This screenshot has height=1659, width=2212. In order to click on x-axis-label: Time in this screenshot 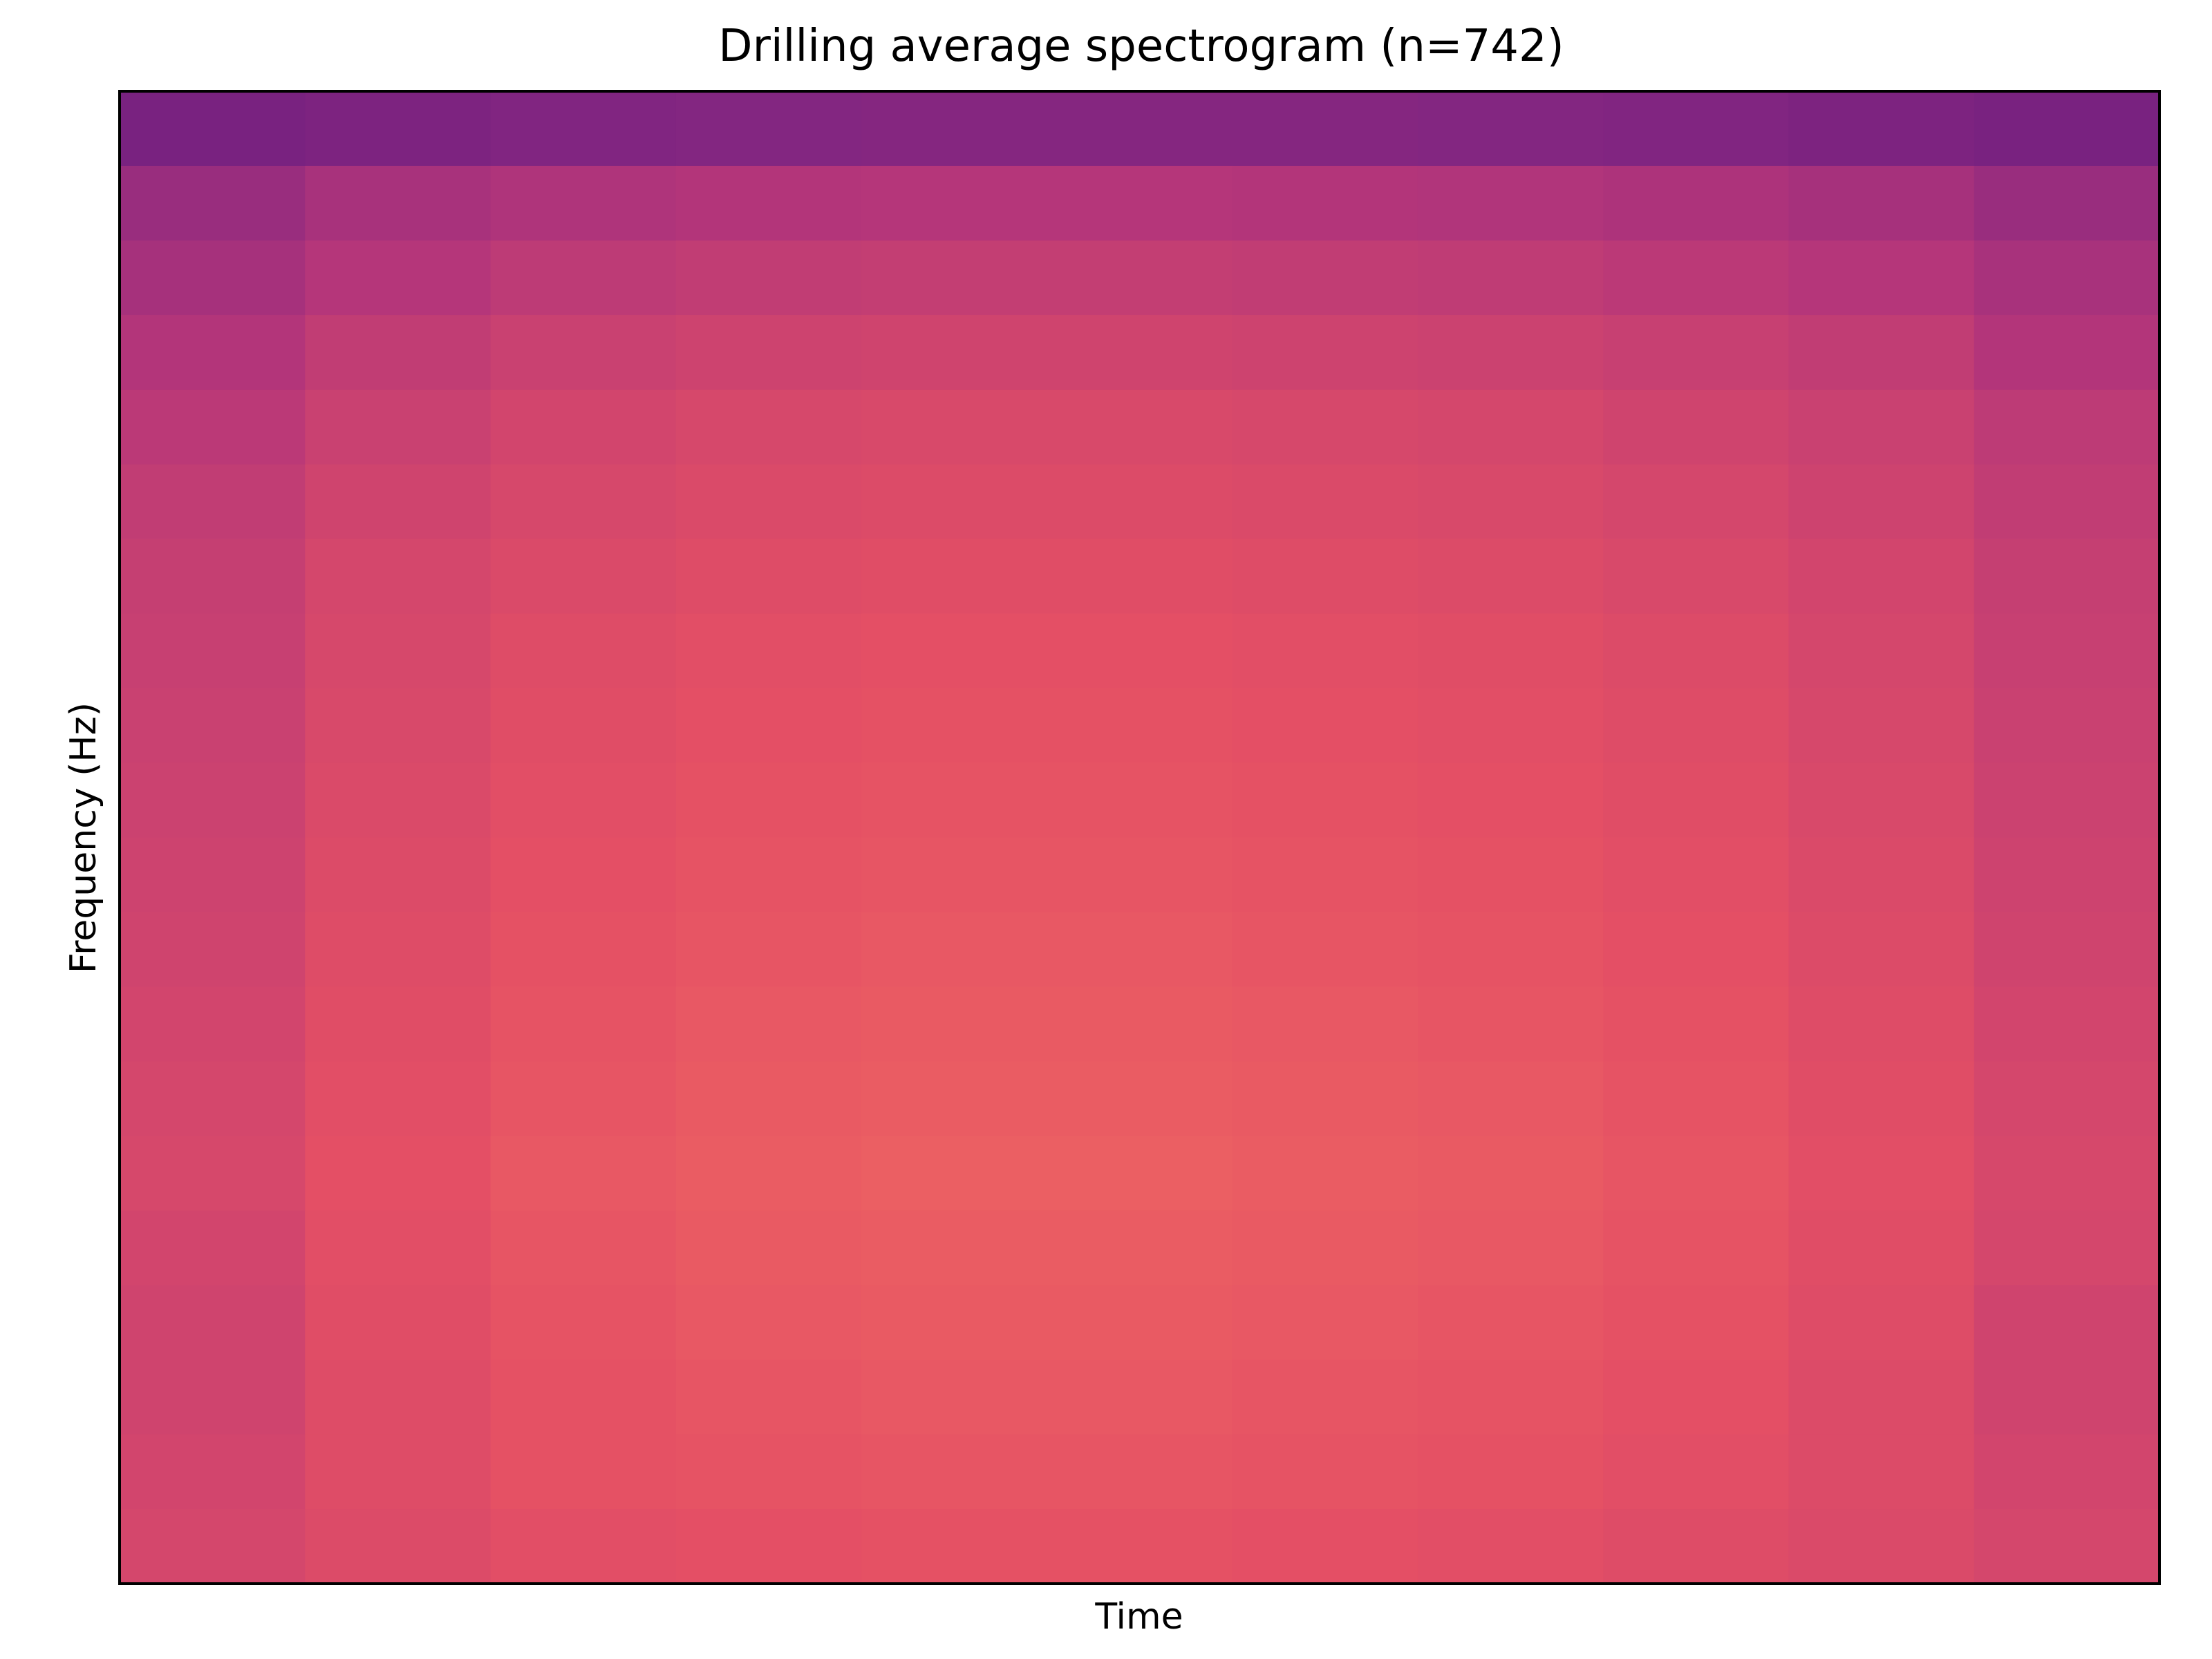, I will do `click(1138, 1617)`.